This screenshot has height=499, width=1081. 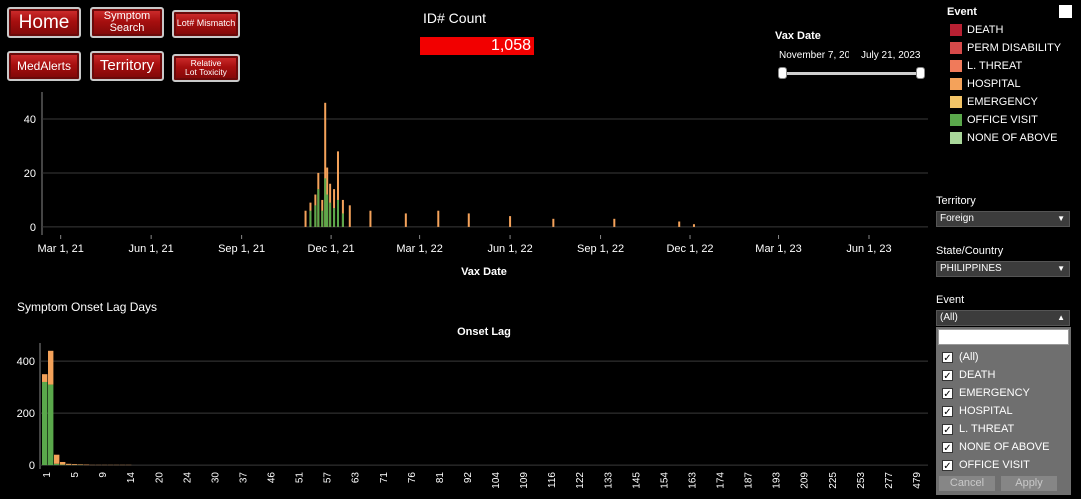 What do you see at coordinates (957, 218) in the screenshot?
I see `territory-select-value: Foreign` at bounding box center [957, 218].